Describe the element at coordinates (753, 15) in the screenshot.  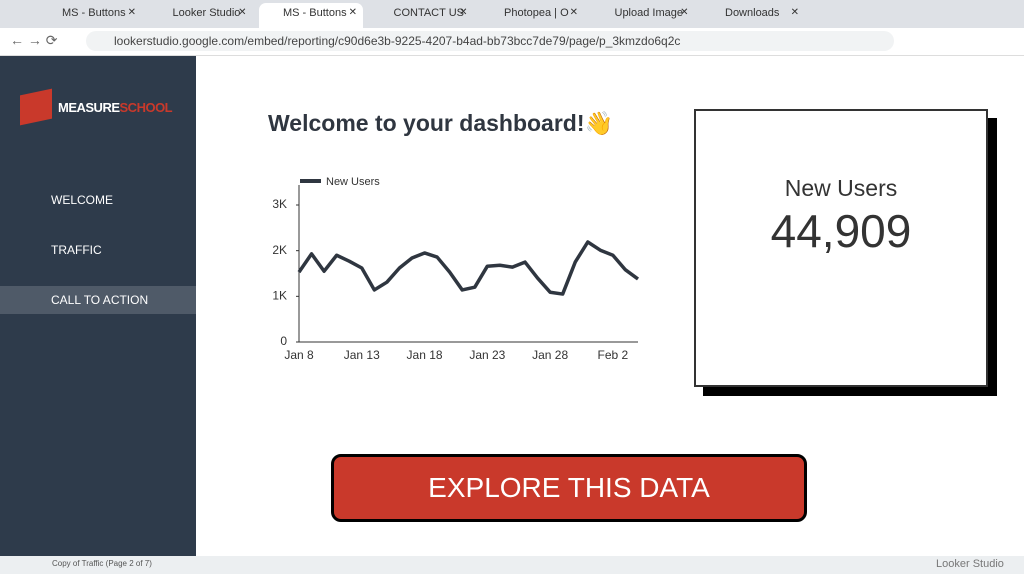
I see `tab: Downloads` at that location.